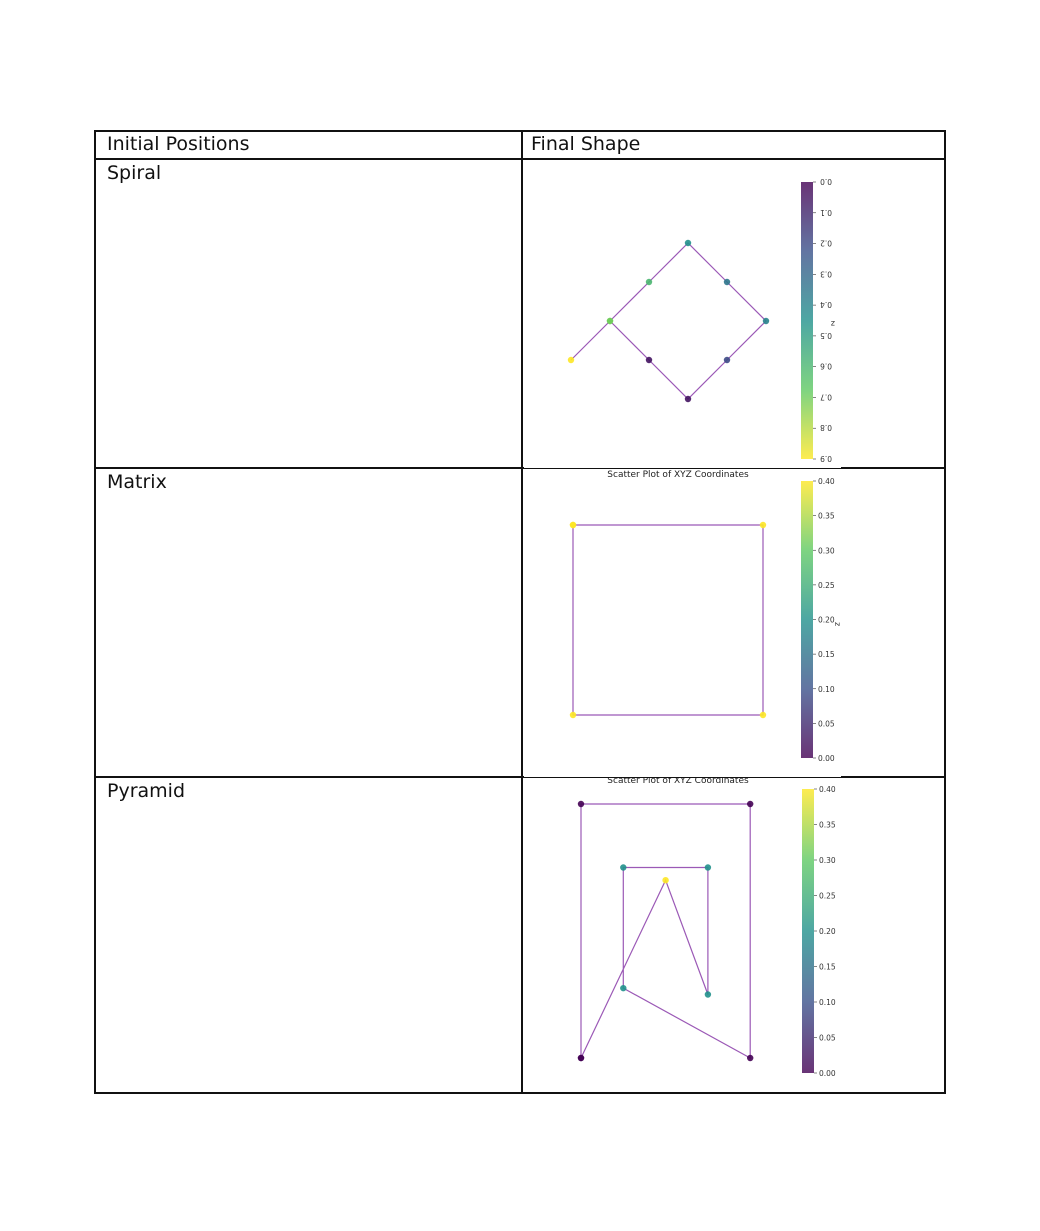 The width and height of the screenshot is (1040, 1231). Describe the element at coordinates (826, 550) in the screenshot. I see `matrix-colorbar-tick-label: 0.30` at that location.